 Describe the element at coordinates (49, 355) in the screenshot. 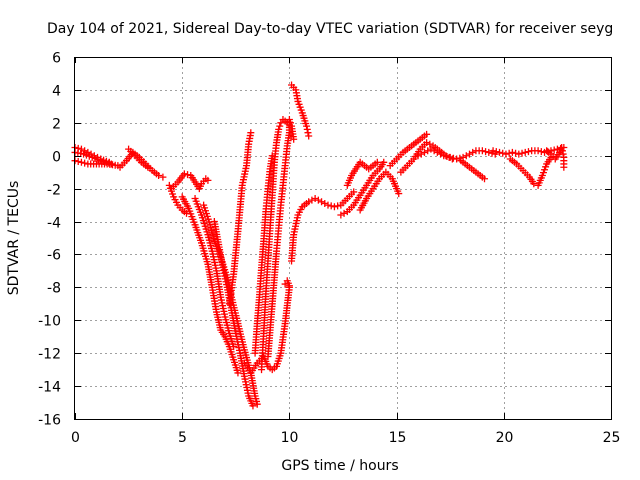

I see `y-tick-label: -12` at that location.